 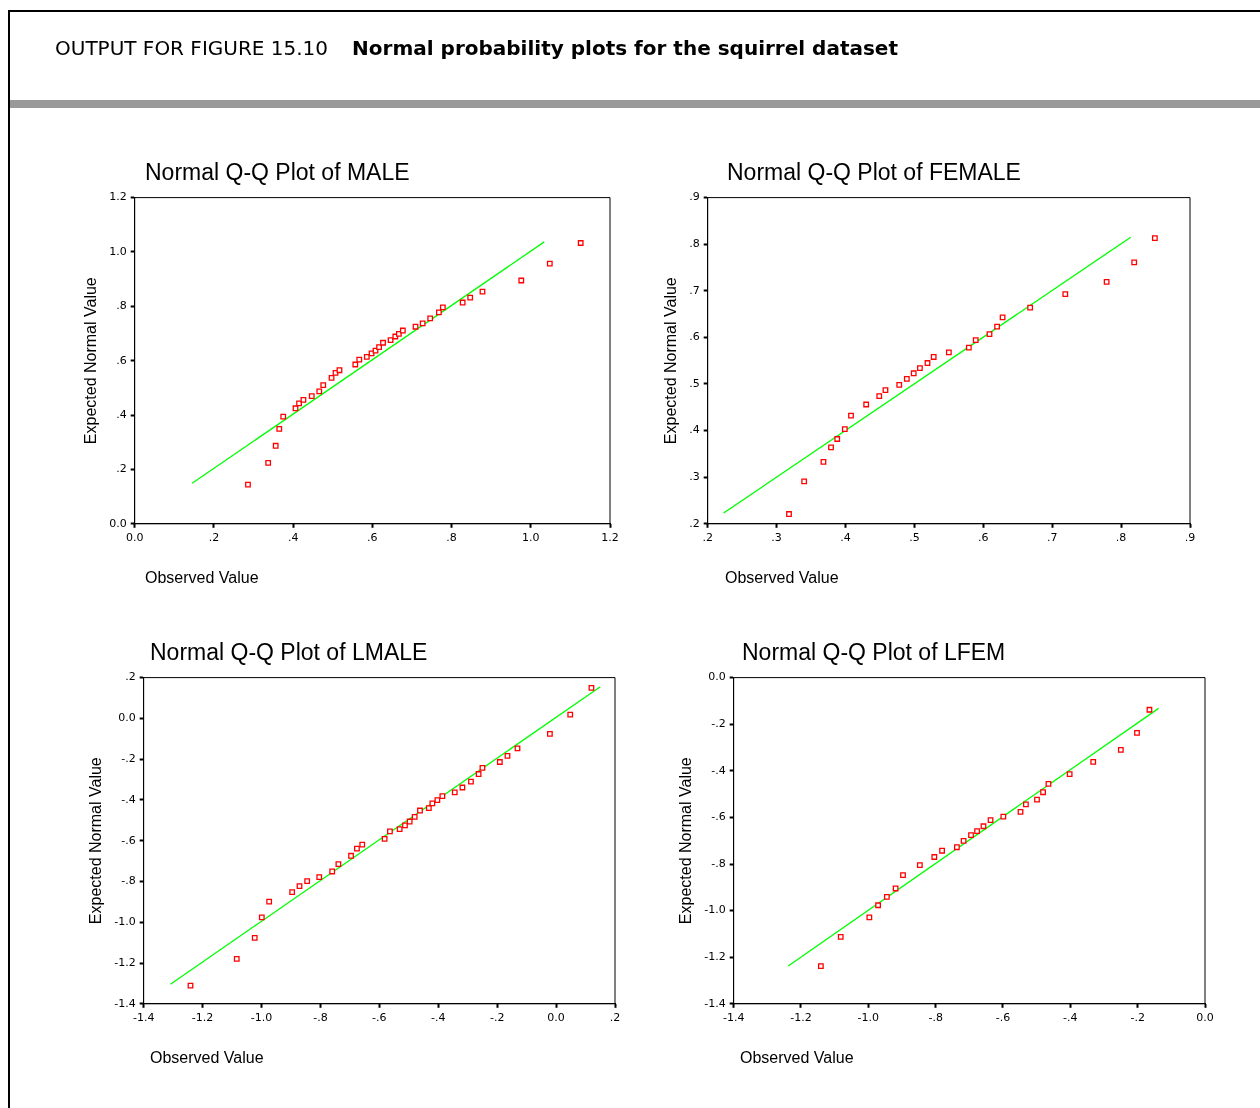 I want to click on y-tick-label: 1.2, so click(x=118, y=197).